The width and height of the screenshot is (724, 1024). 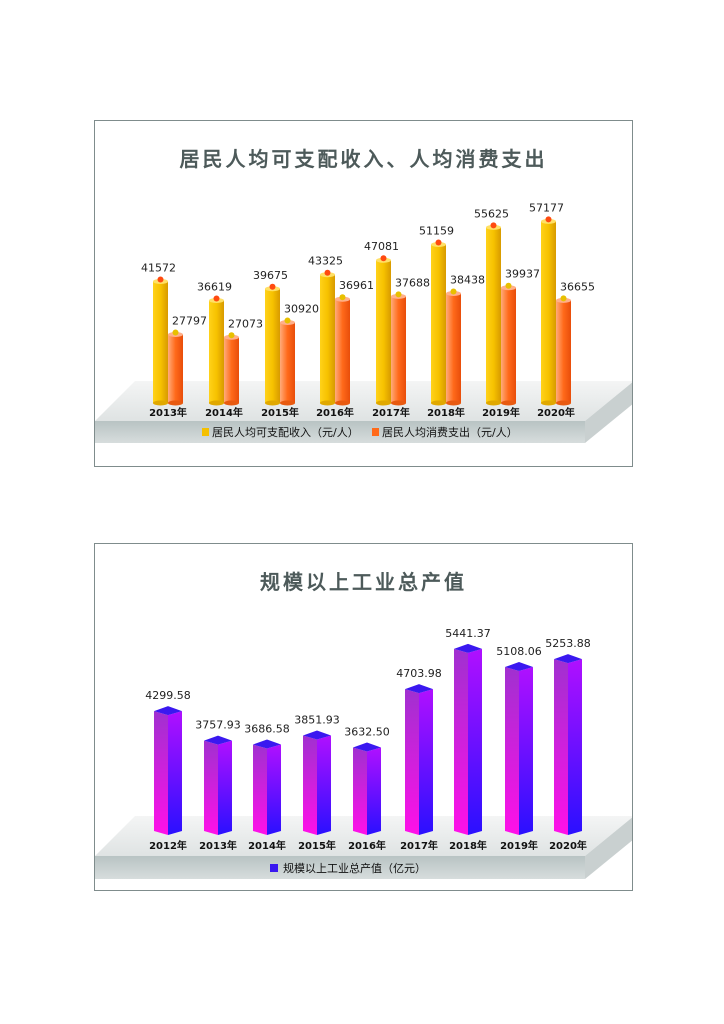 I want to click on bar-group-2019年: 55625 39937 2019年, so click(x=507, y=313).